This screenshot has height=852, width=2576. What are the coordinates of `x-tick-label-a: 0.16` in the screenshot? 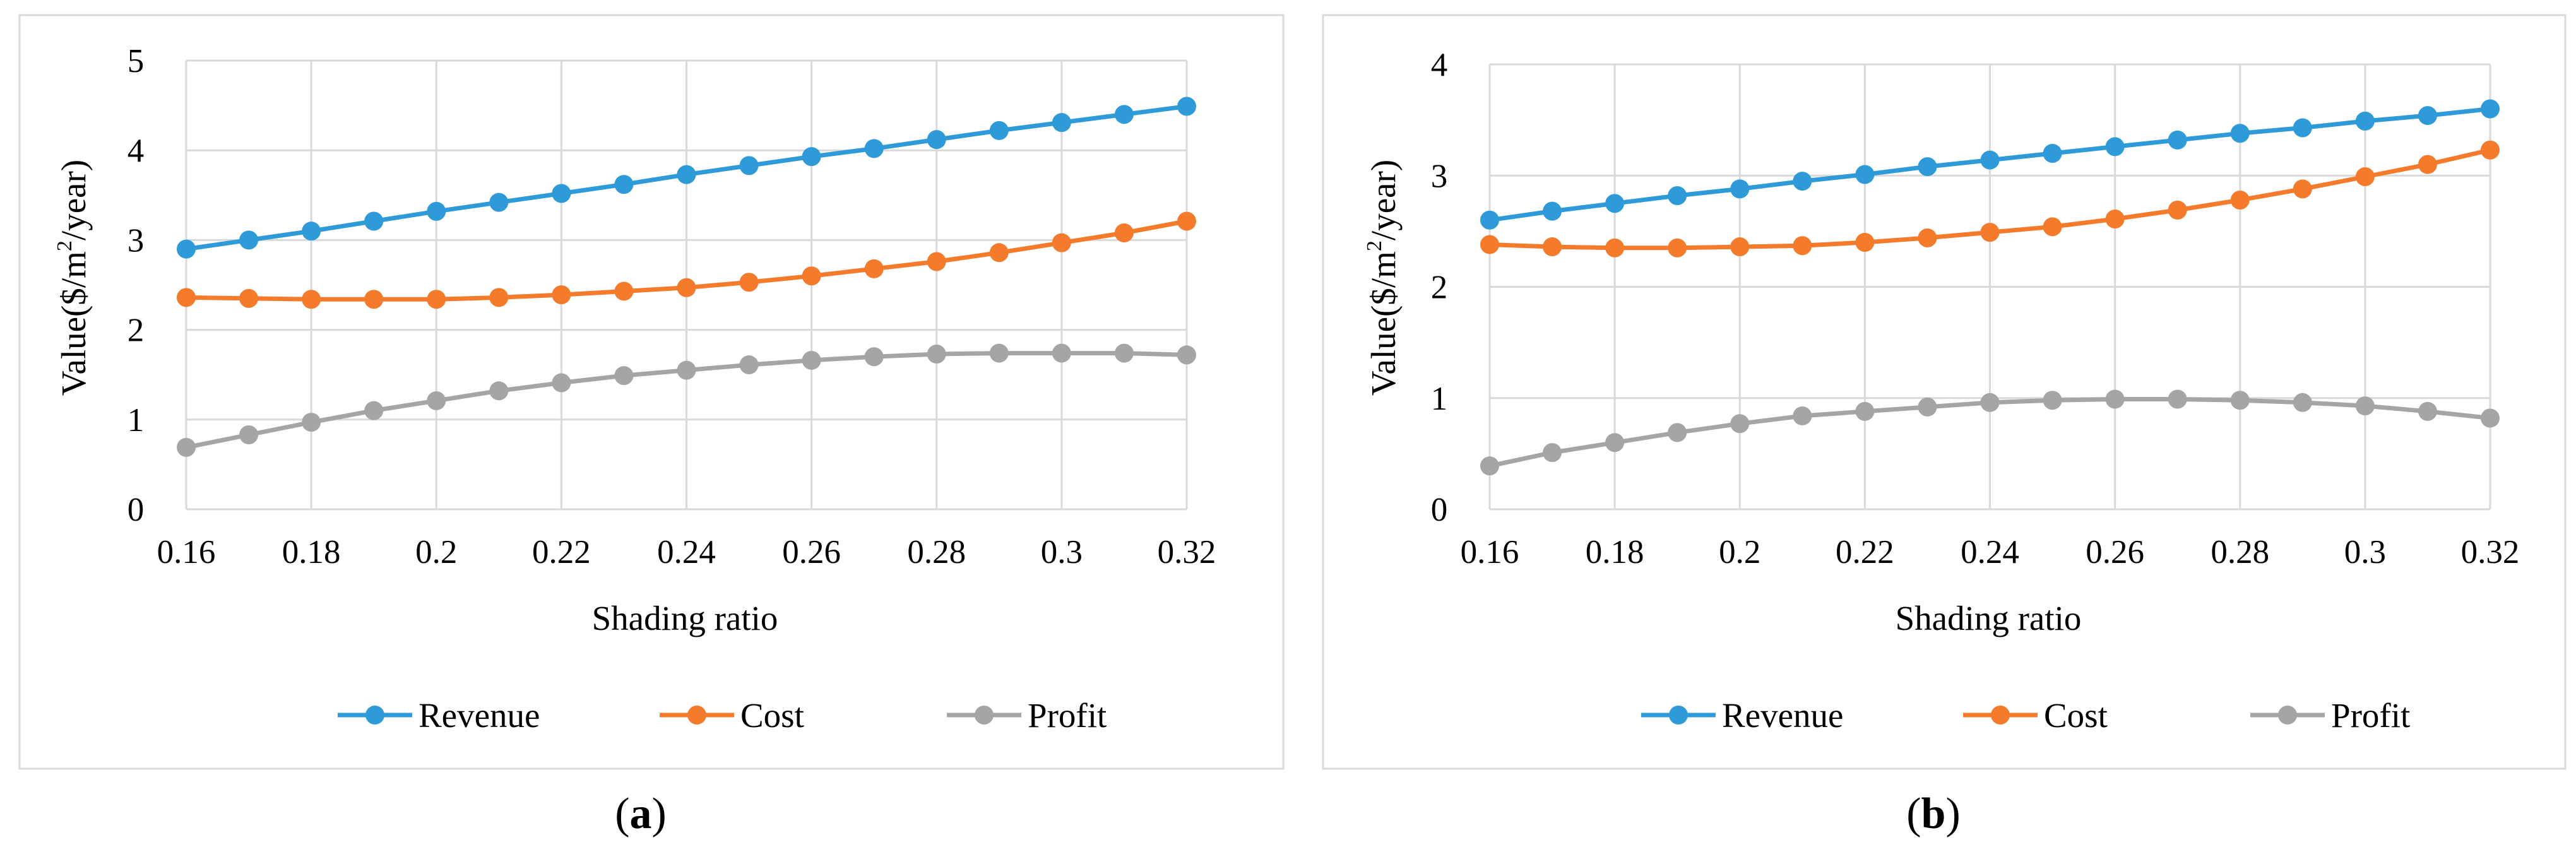 It's located at (187, 552).